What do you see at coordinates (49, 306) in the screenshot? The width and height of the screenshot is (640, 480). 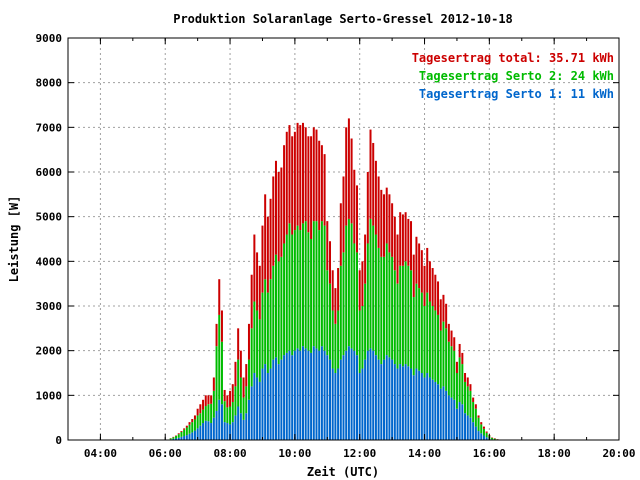 I see `y-tick-label: 3000` at bounding box center [49, 306].